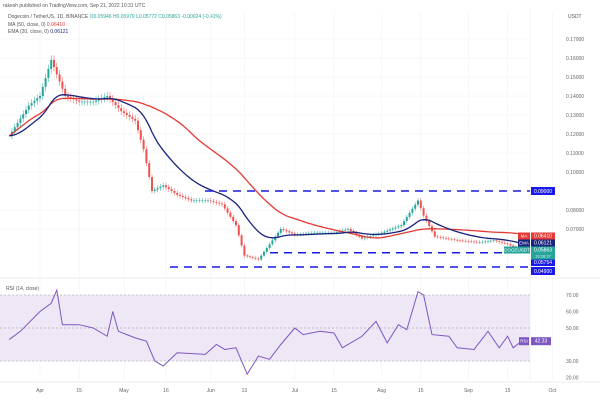 The height and width of the screenshot is (400, 600). I want to click on ema-value: 0.06121, so click(59, 32).